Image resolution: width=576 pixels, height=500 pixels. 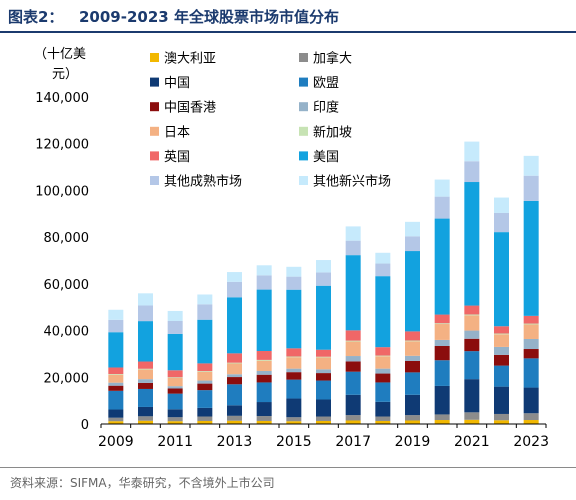 What do you see at coordinates (85, 425) in the screenshot?
I see `y-tick-label: 0` at bounding box center [85, 425].